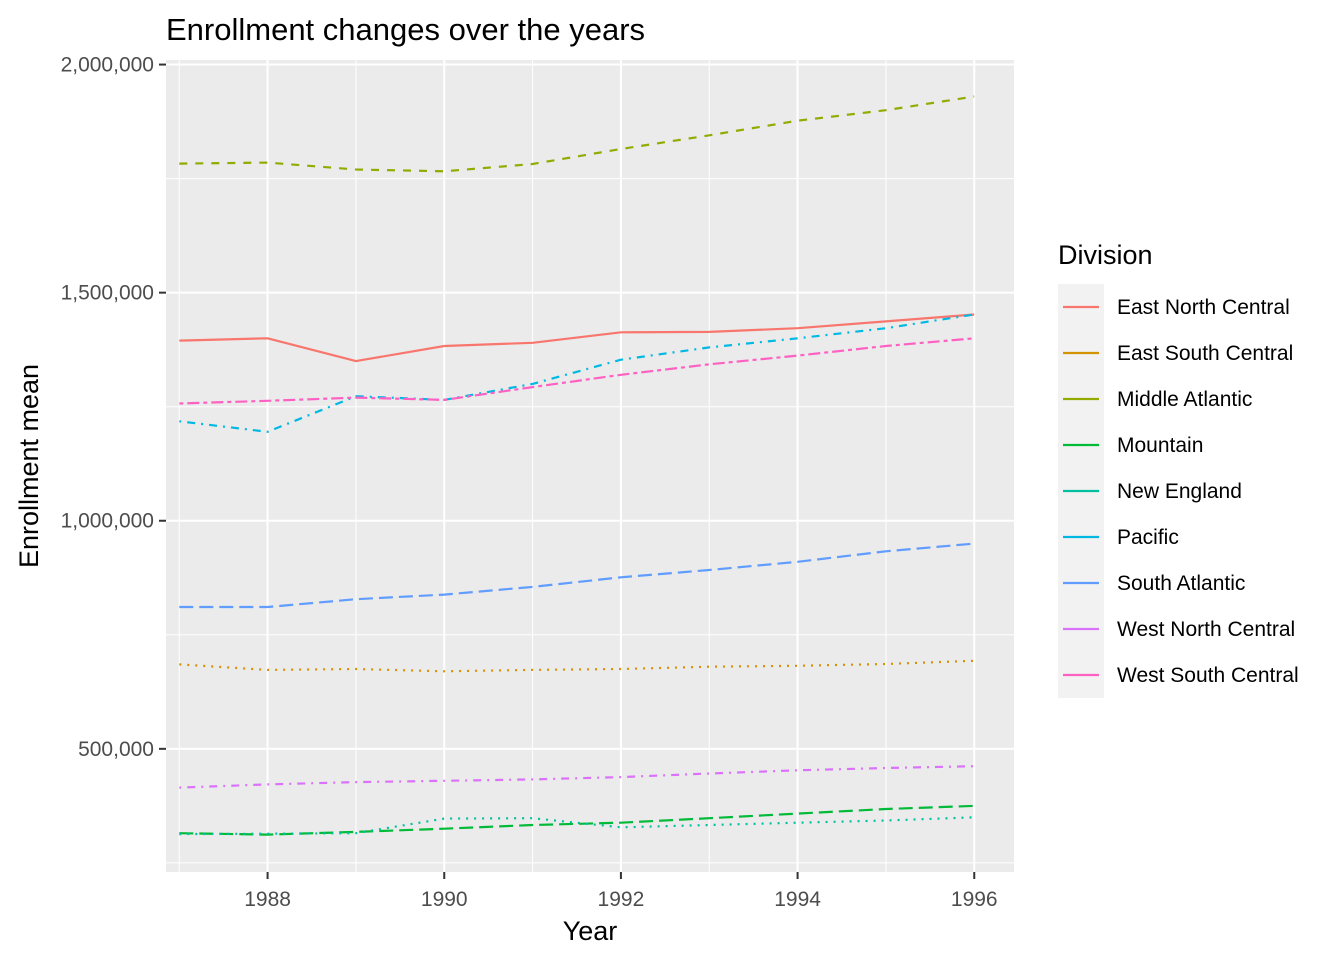  I want to click on x-tick-label: 1992, so click(621, 899).